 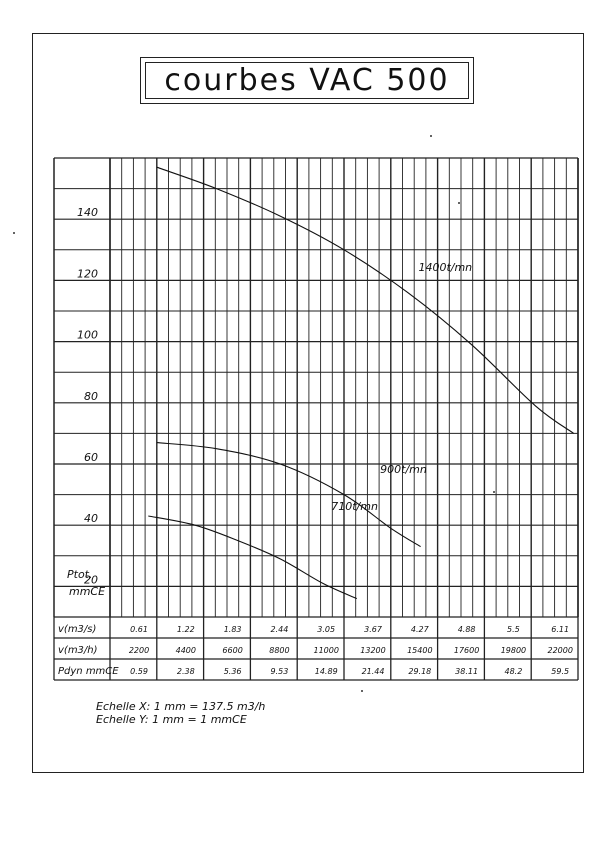 I want to click on table-cell: 1.22, so click(x=186, y=629).